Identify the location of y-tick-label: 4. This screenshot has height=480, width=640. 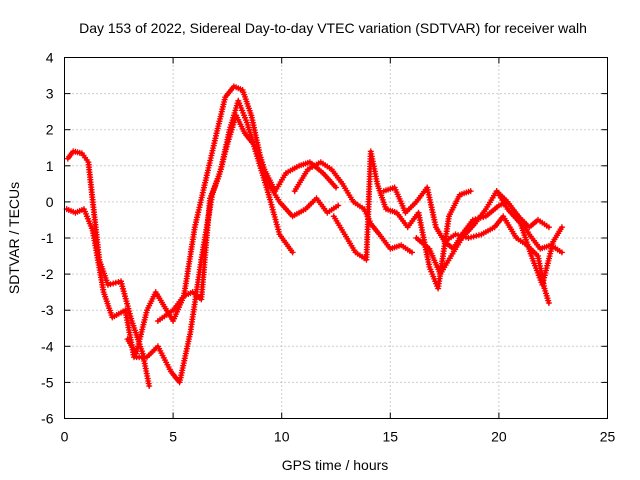
(50, 58).